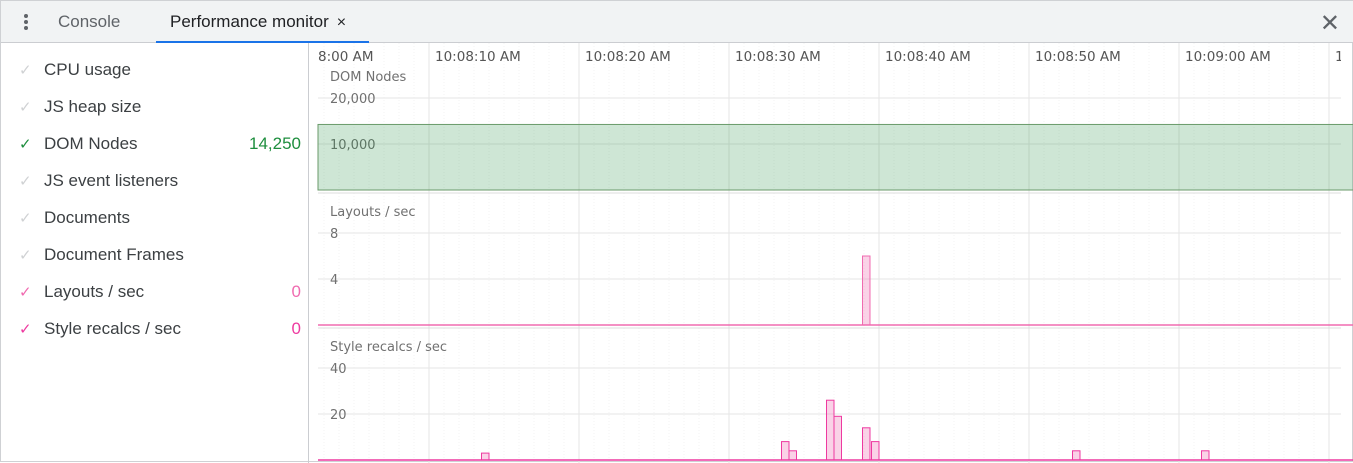 The height and width of the screenshot is (463, 1353). What do you see at coordinates (160, 70) in the screenshot?
I see `metric-toggle-cpu-usage: ✓ CPU usage` at bounding box center [160, 70].